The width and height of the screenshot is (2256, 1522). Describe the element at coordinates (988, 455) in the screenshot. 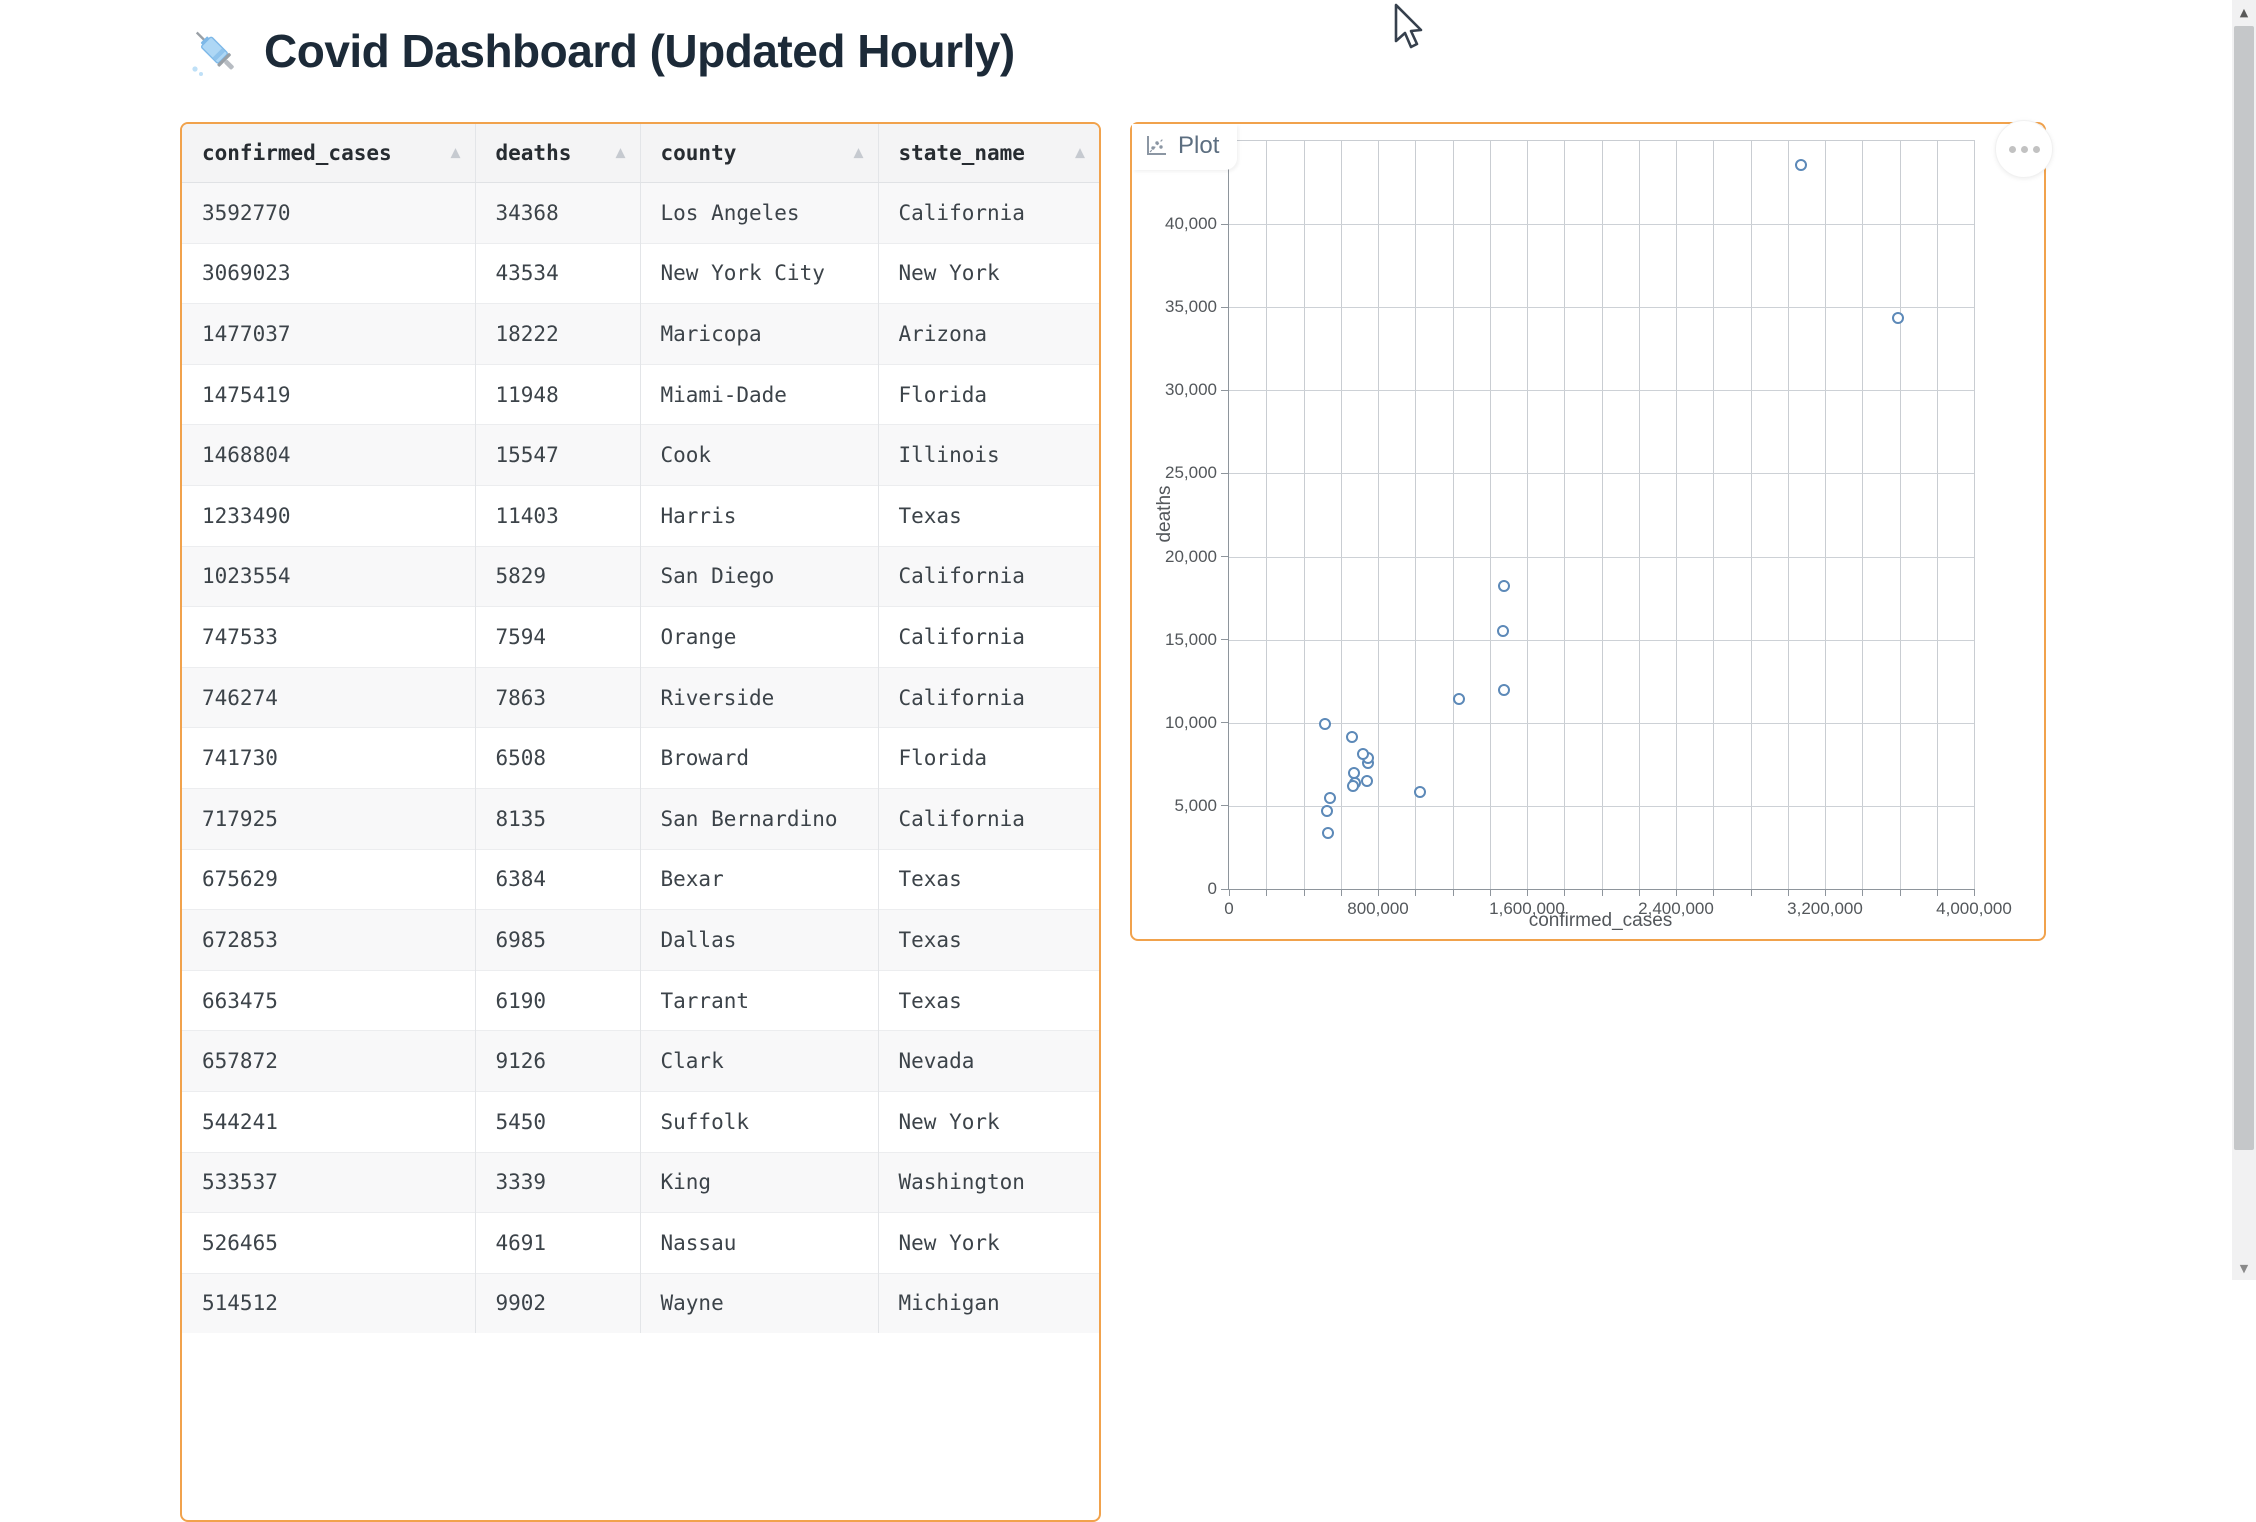

I see `table-cell: Illinois` at that location.